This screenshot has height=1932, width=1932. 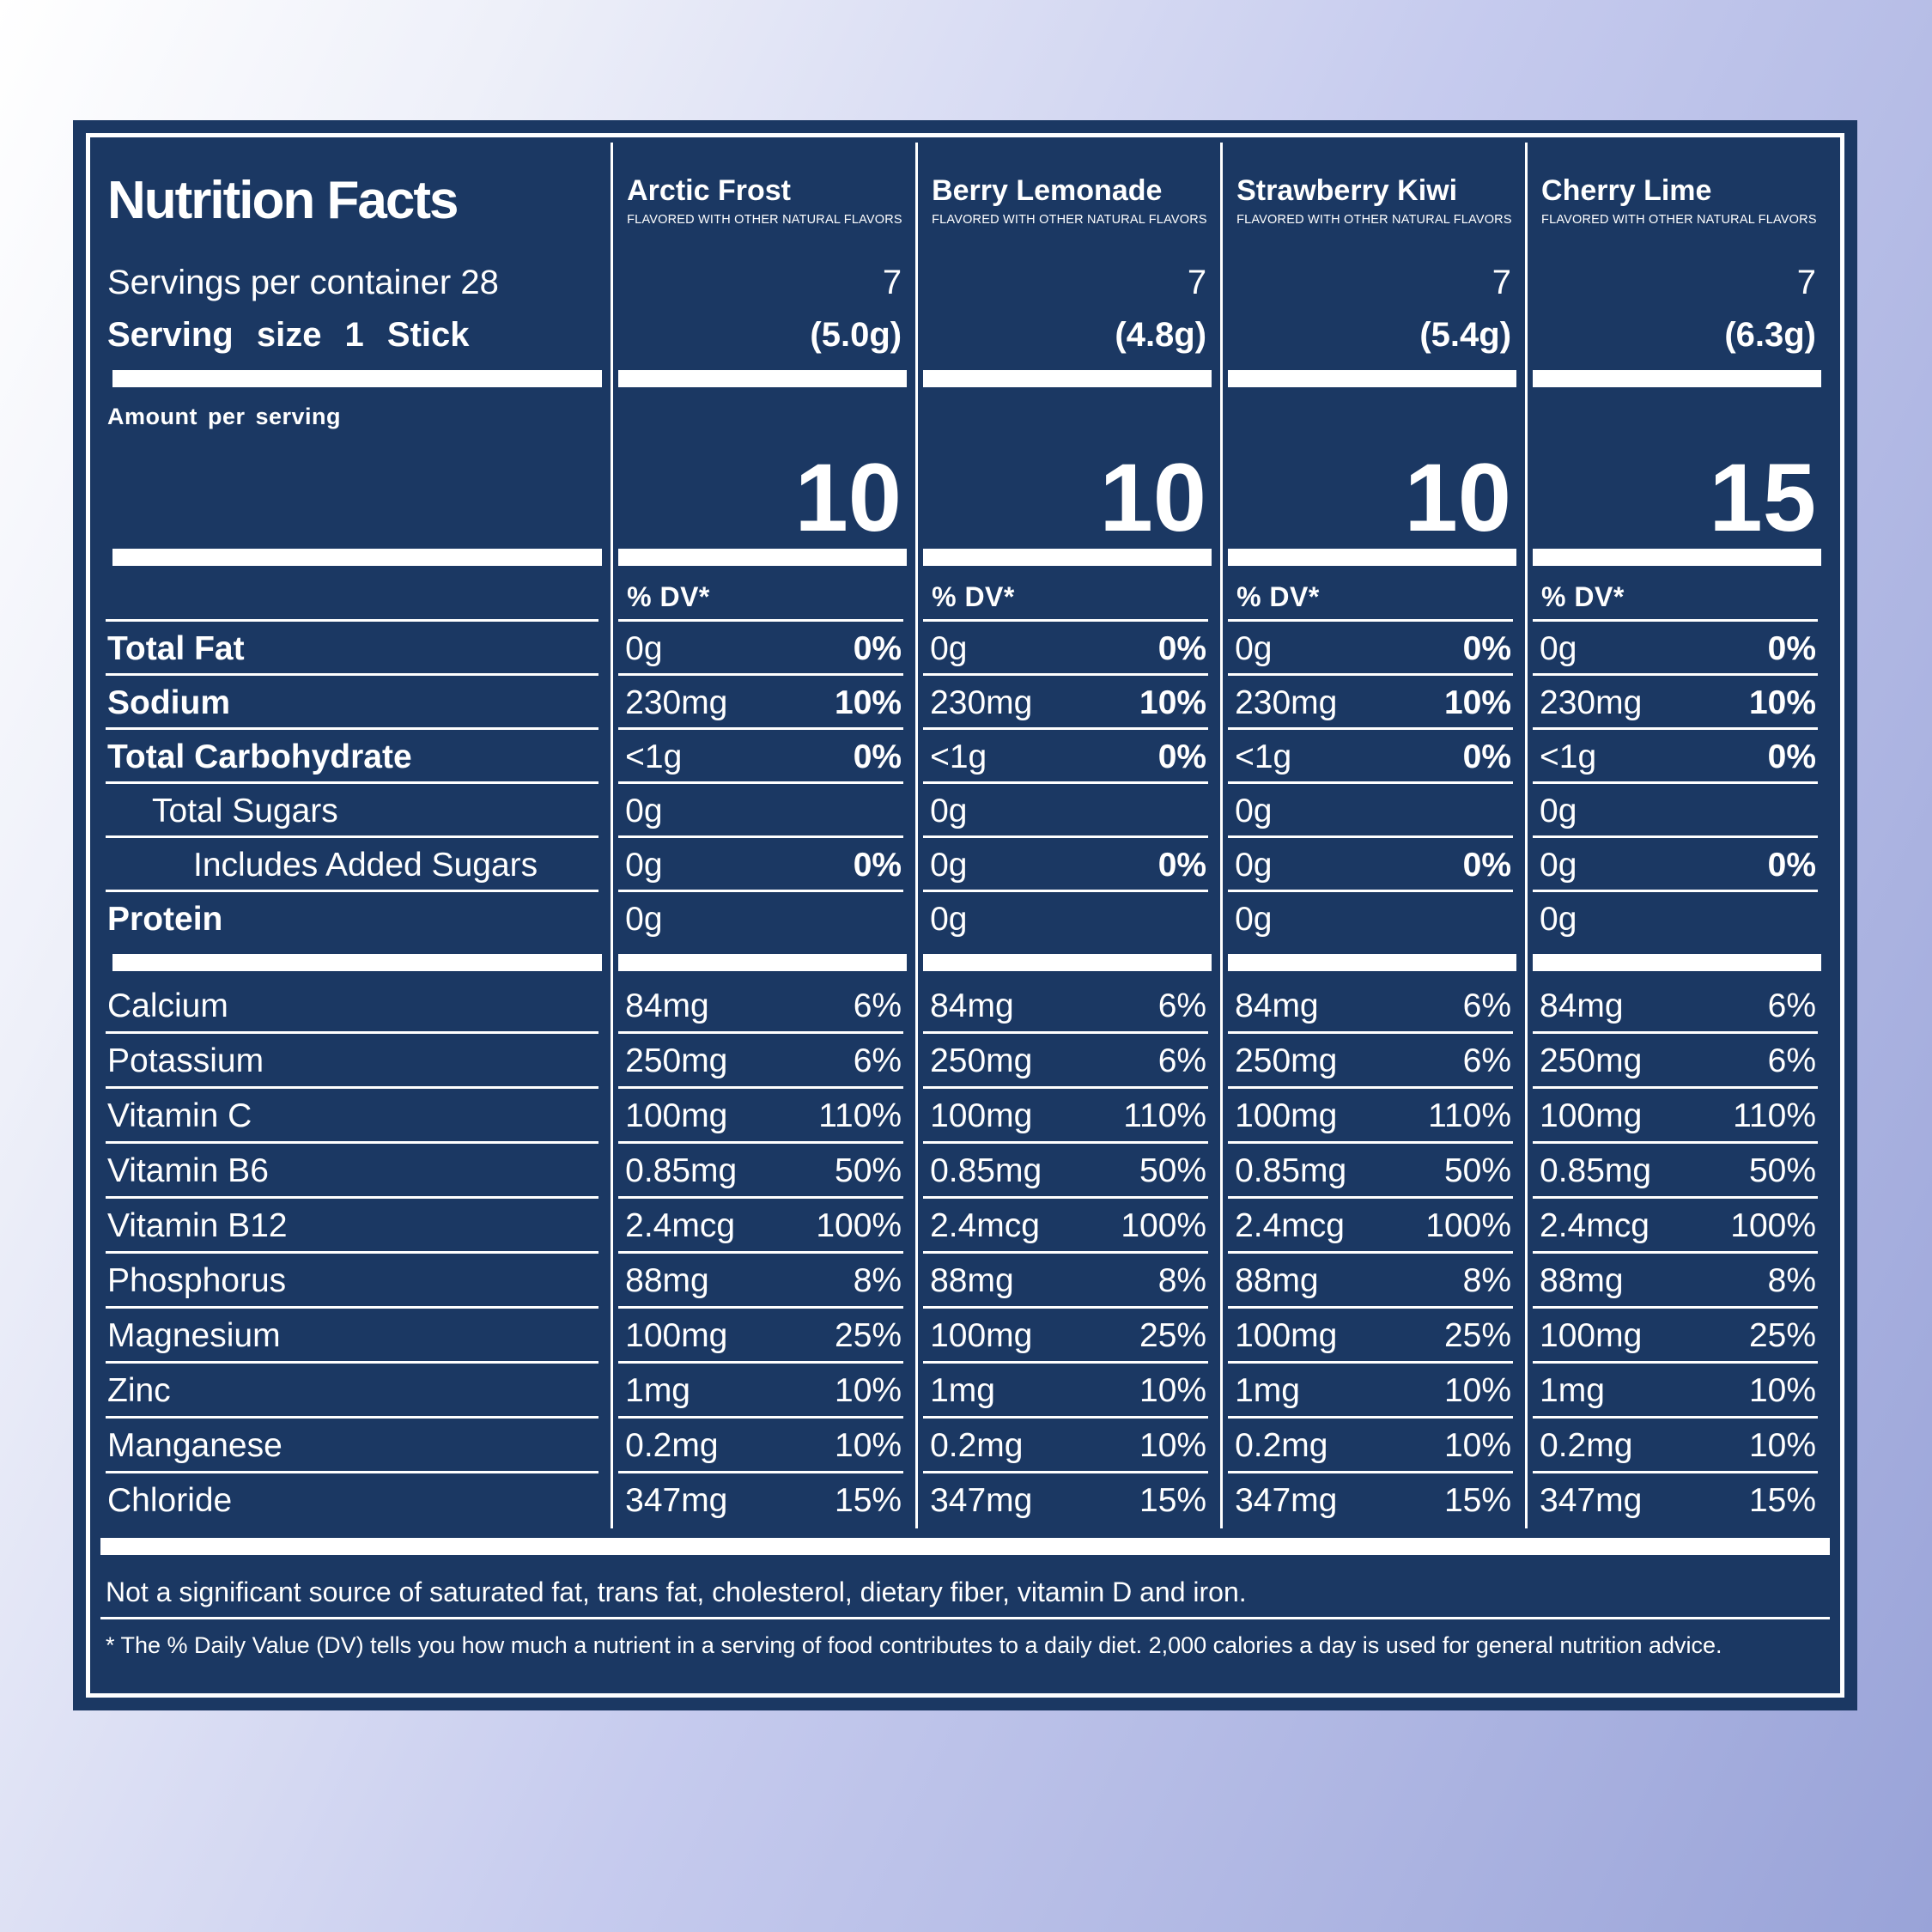 What do you see at coordinates (1067, 1006) in the screenshot?
I see `micronutrient-row-calcium-berry-lemonade: 84mg 6%` at bounding box center [1067, 1006].